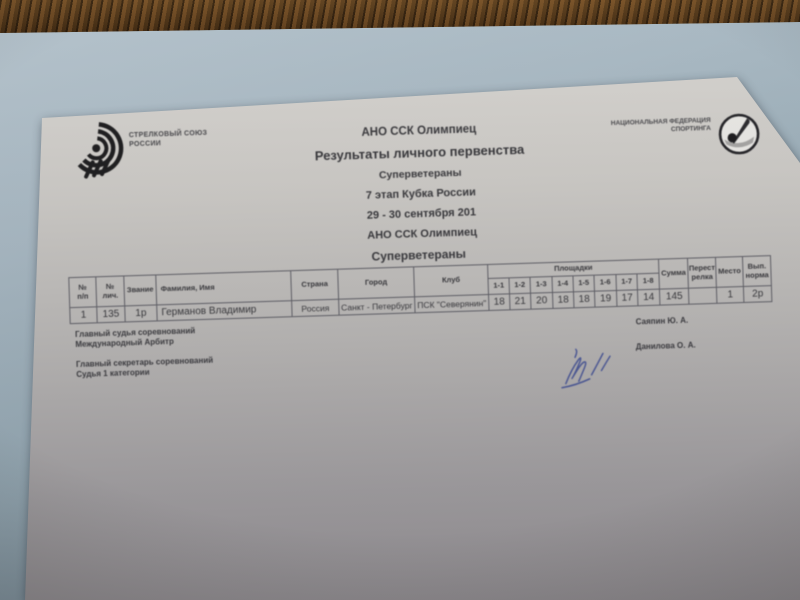  Describe the element at coordinates (583, 283) in the screenshot. I see `station-header: 1-5` at that location.